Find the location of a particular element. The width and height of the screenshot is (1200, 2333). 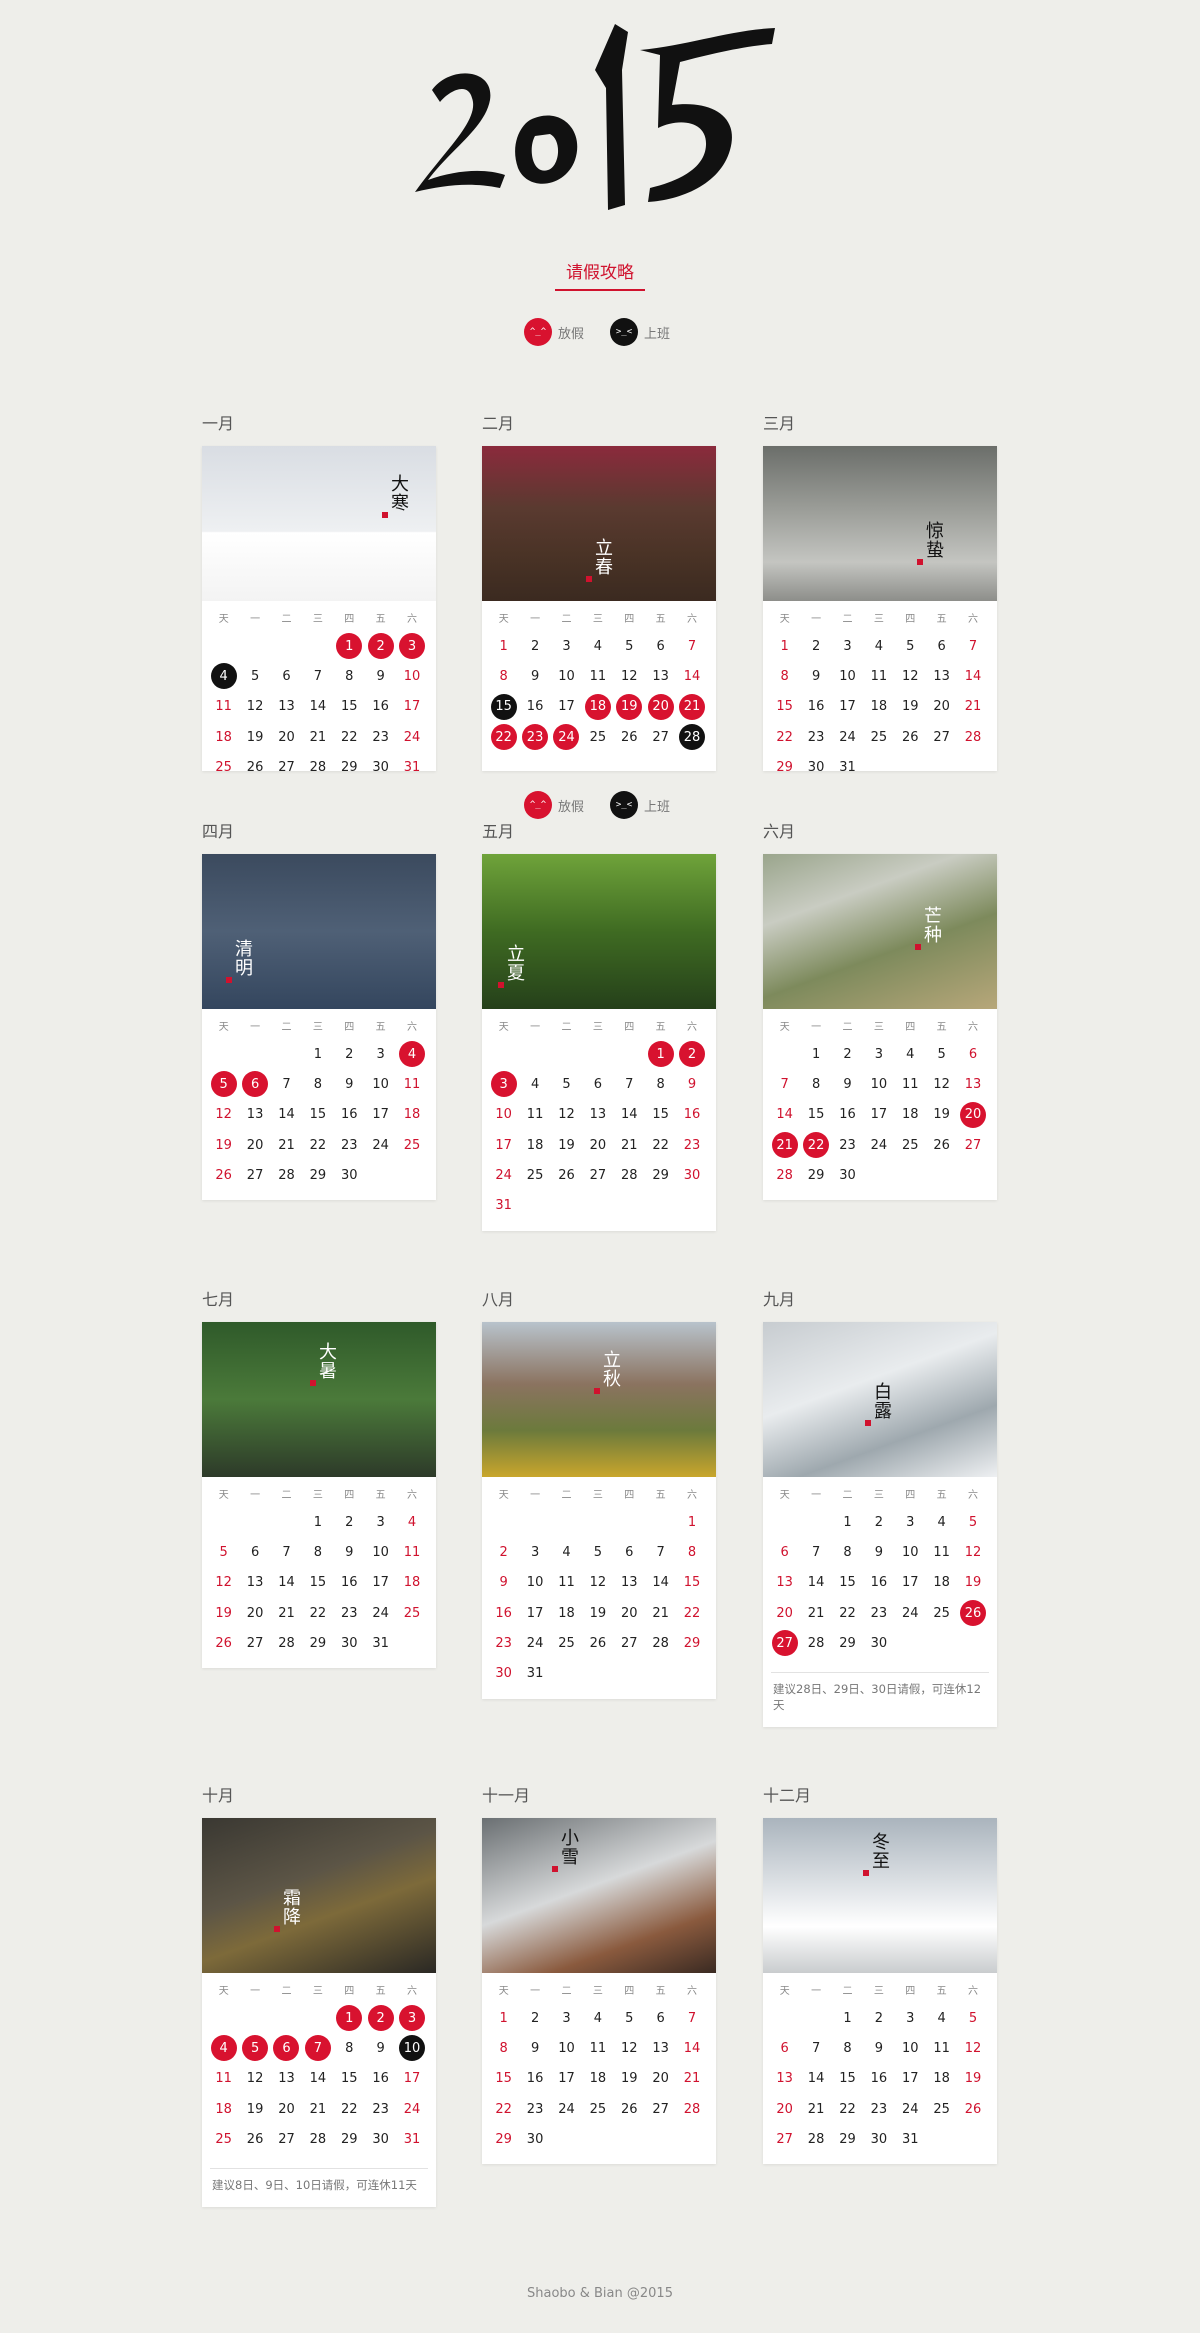

day-cell: 21 is located at coordinates (286, 1613).